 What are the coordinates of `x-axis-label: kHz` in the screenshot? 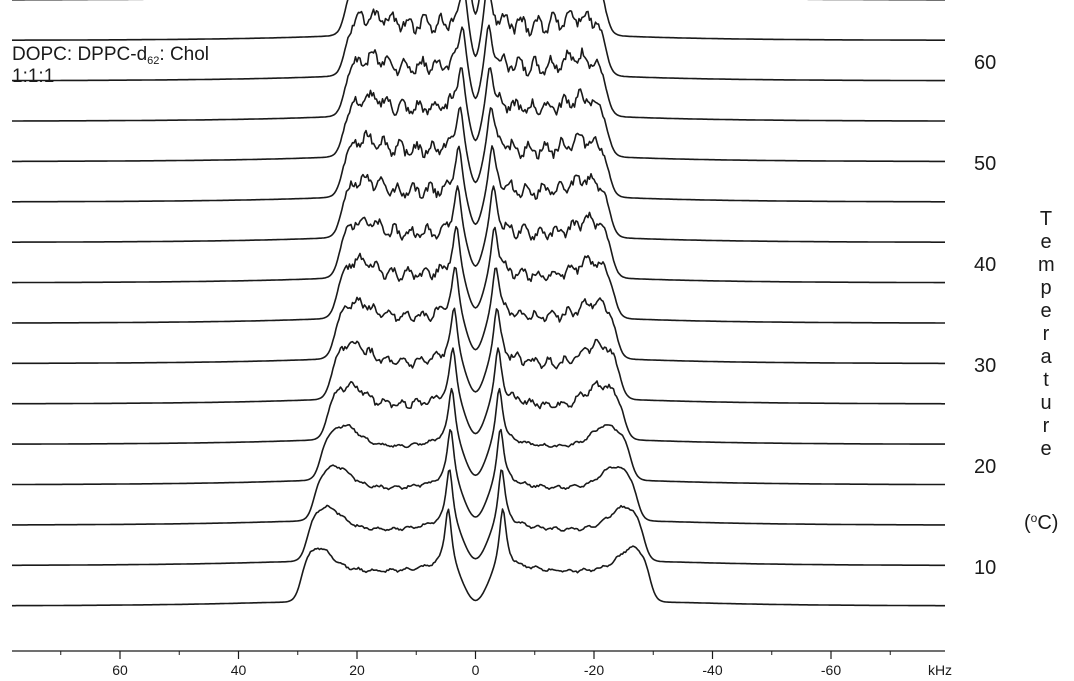 It's located at (940, 670).